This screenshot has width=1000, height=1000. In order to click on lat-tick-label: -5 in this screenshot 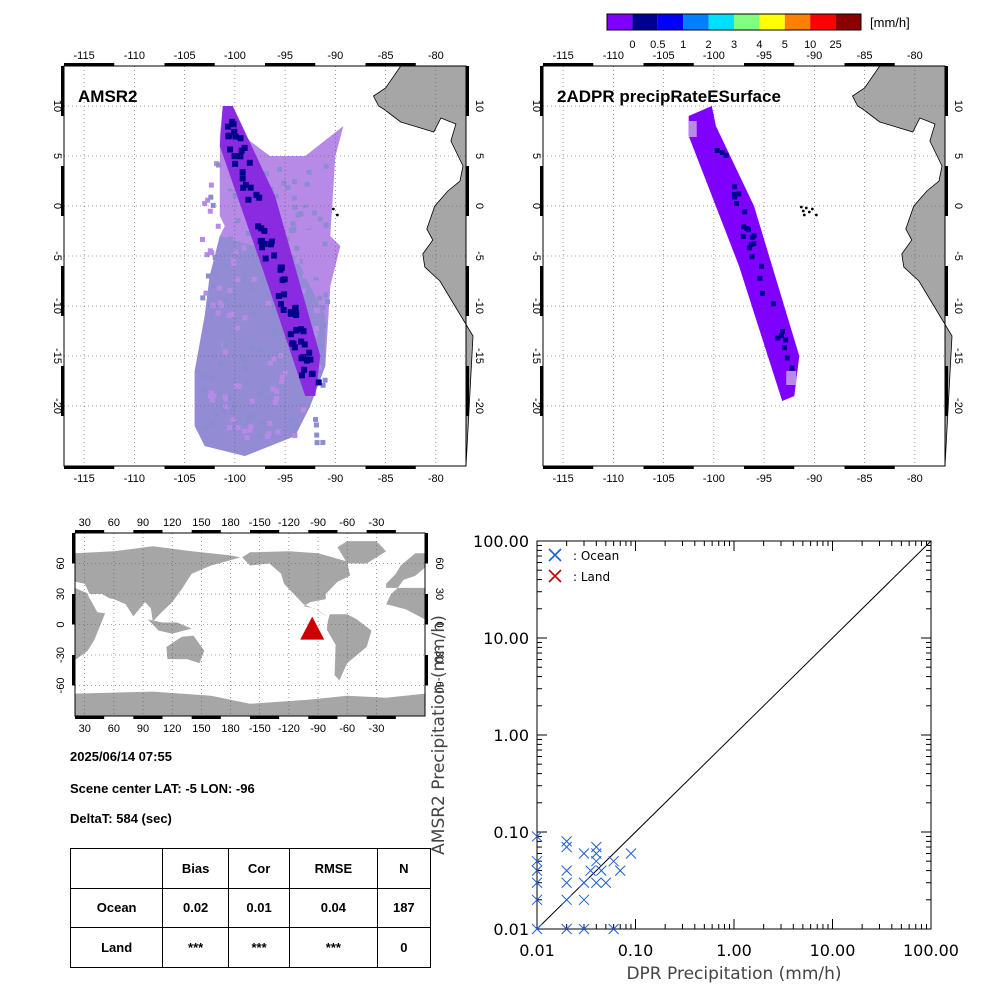, I will do `click(958, 256)`.